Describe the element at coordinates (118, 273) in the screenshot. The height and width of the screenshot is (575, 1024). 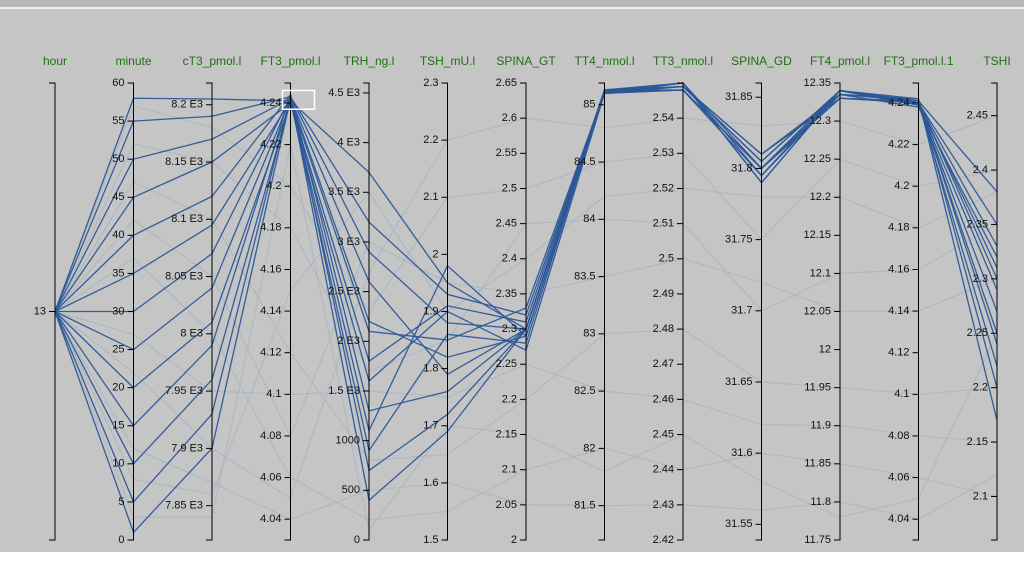
I see `tick-label: 35` at that location.